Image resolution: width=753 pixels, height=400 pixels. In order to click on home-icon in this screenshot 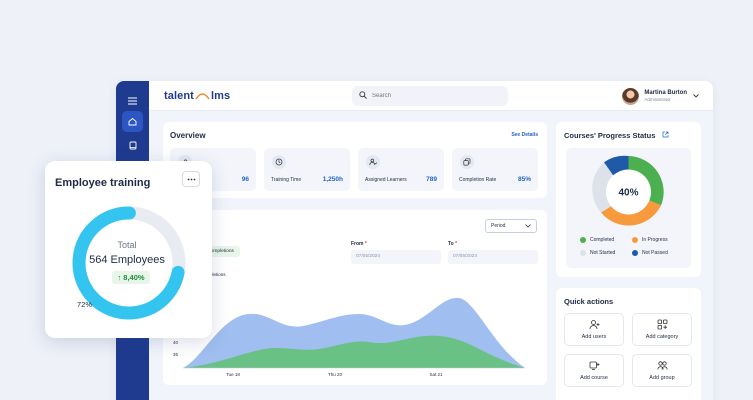, I will do `click(132, 121)`.